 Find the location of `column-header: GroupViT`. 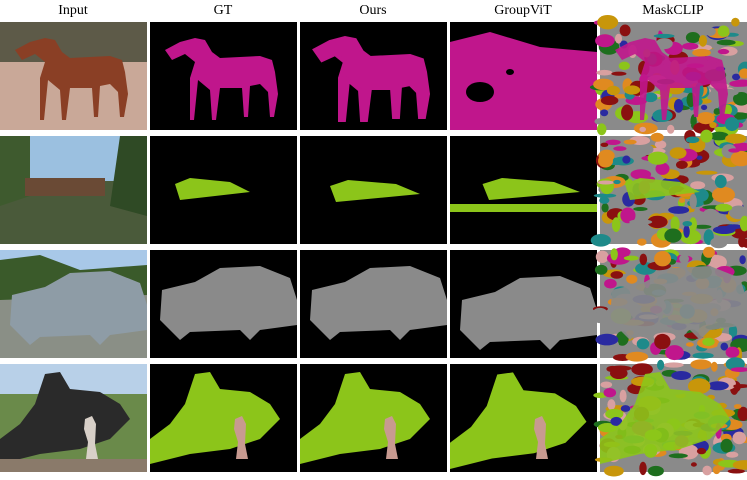

column-header: GroupViT is located at coordinates (523, 10).